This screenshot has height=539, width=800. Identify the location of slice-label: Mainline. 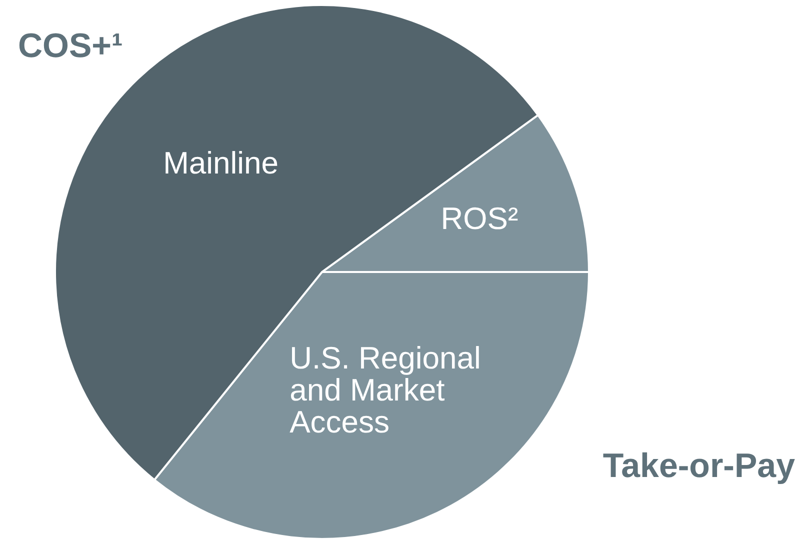
(221, 163).